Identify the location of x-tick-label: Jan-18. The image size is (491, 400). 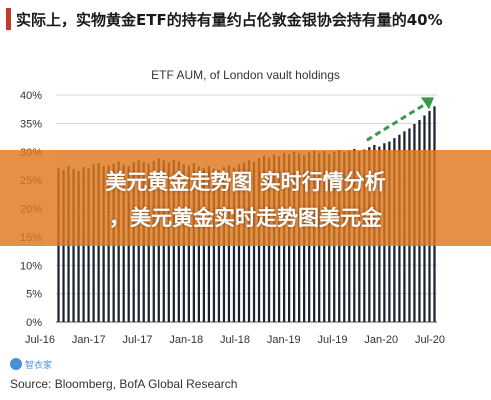
(186, 340).